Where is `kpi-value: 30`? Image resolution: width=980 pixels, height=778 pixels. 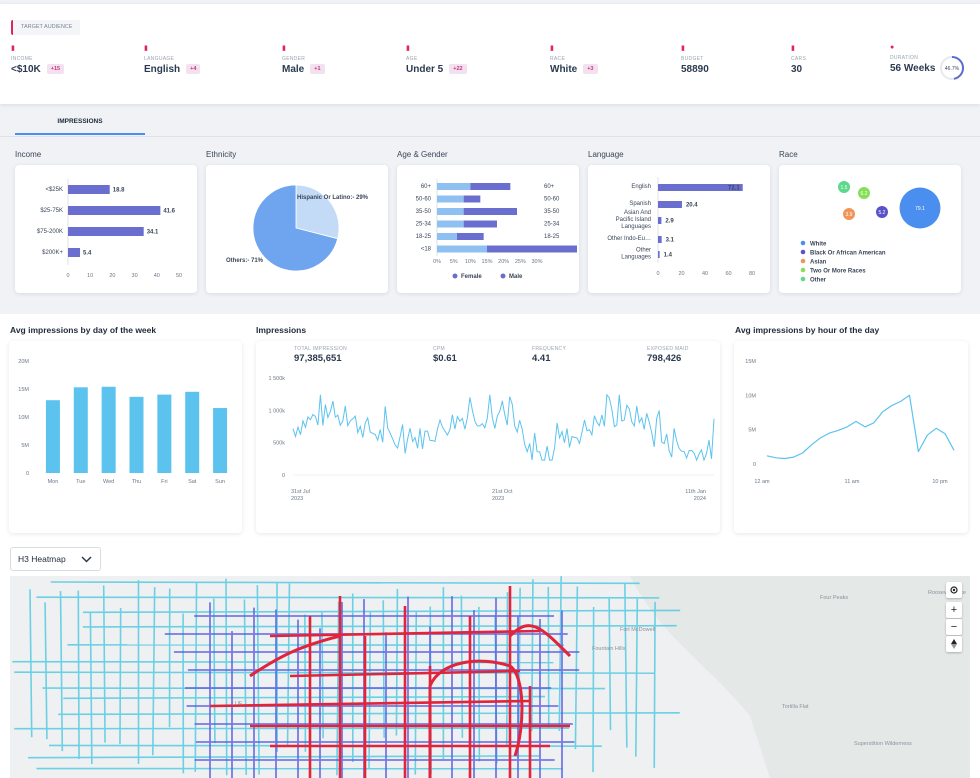
kpi-value: 30 is located at coordinates (798, 69).